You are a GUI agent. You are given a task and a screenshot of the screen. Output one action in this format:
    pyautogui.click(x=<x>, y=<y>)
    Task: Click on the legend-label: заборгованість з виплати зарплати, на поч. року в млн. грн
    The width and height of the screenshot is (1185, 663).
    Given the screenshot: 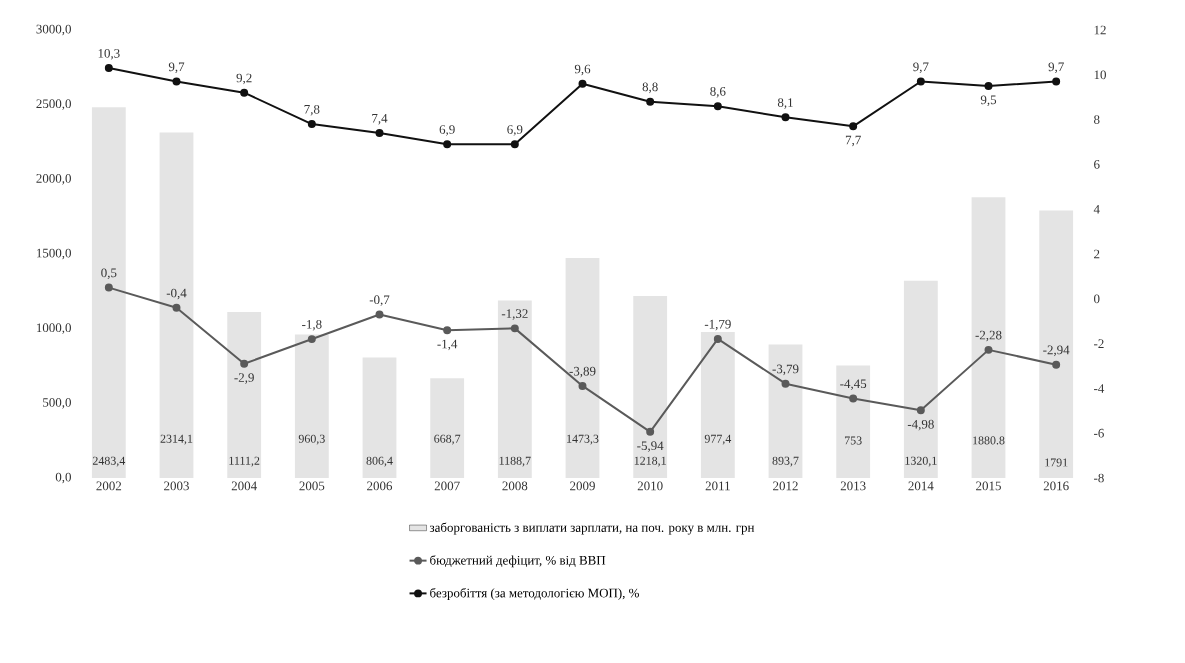 What is the action you would take?
    pyautogui.click(x=592, y=528)
    